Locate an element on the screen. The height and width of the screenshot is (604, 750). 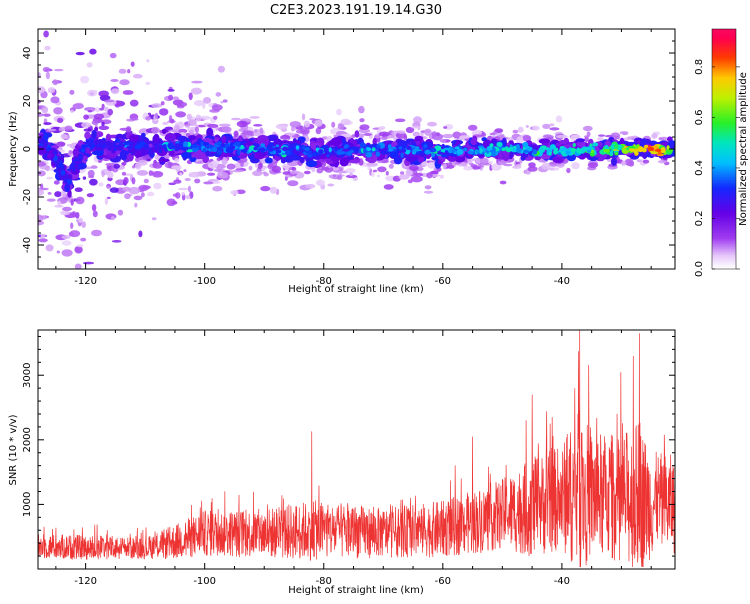
snr-x-axis-label: Height of straight line (km) is located at coordinates (356, 590).